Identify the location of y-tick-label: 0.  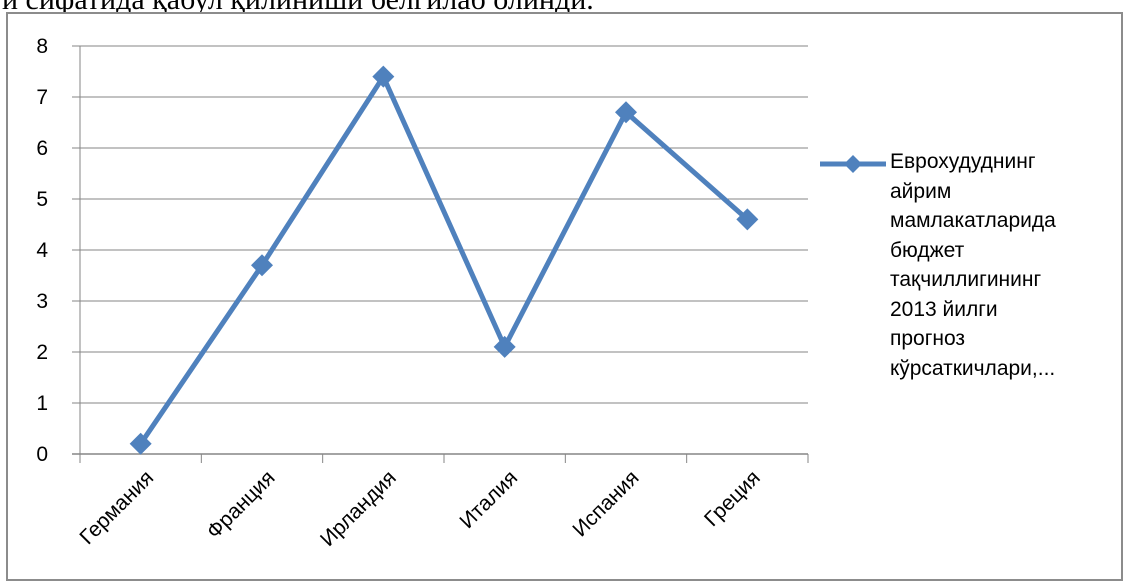
(42, 454).